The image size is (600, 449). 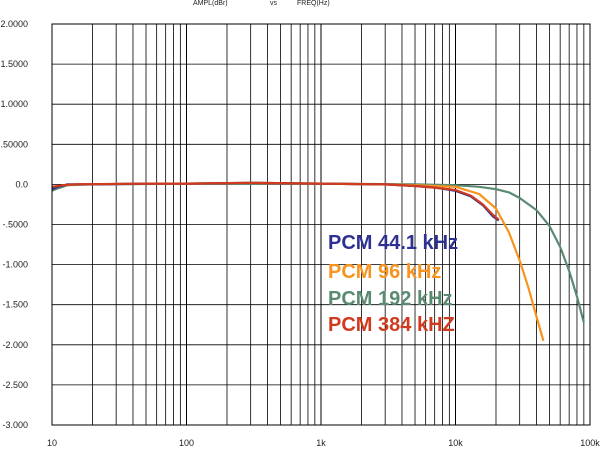 What do you see at coordinates (210, 3) in the screenshot?
I see `title-left: AMPL(dBr)` at bounding box center [210, 3].